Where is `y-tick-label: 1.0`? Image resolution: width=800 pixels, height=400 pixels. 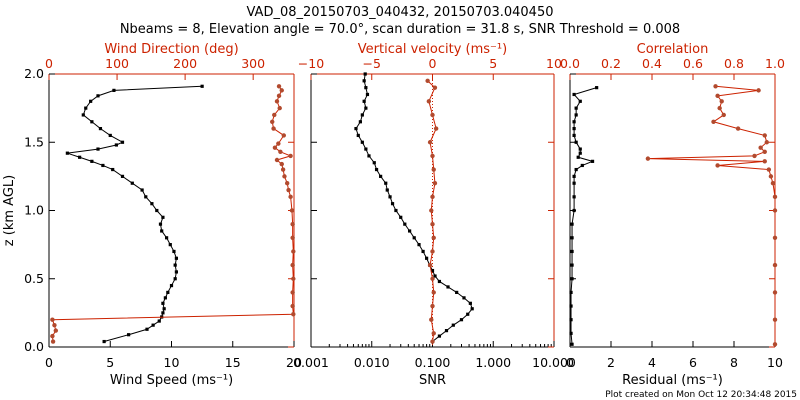 y-tick-label: 1.0 is located at coordinates (34, 210).